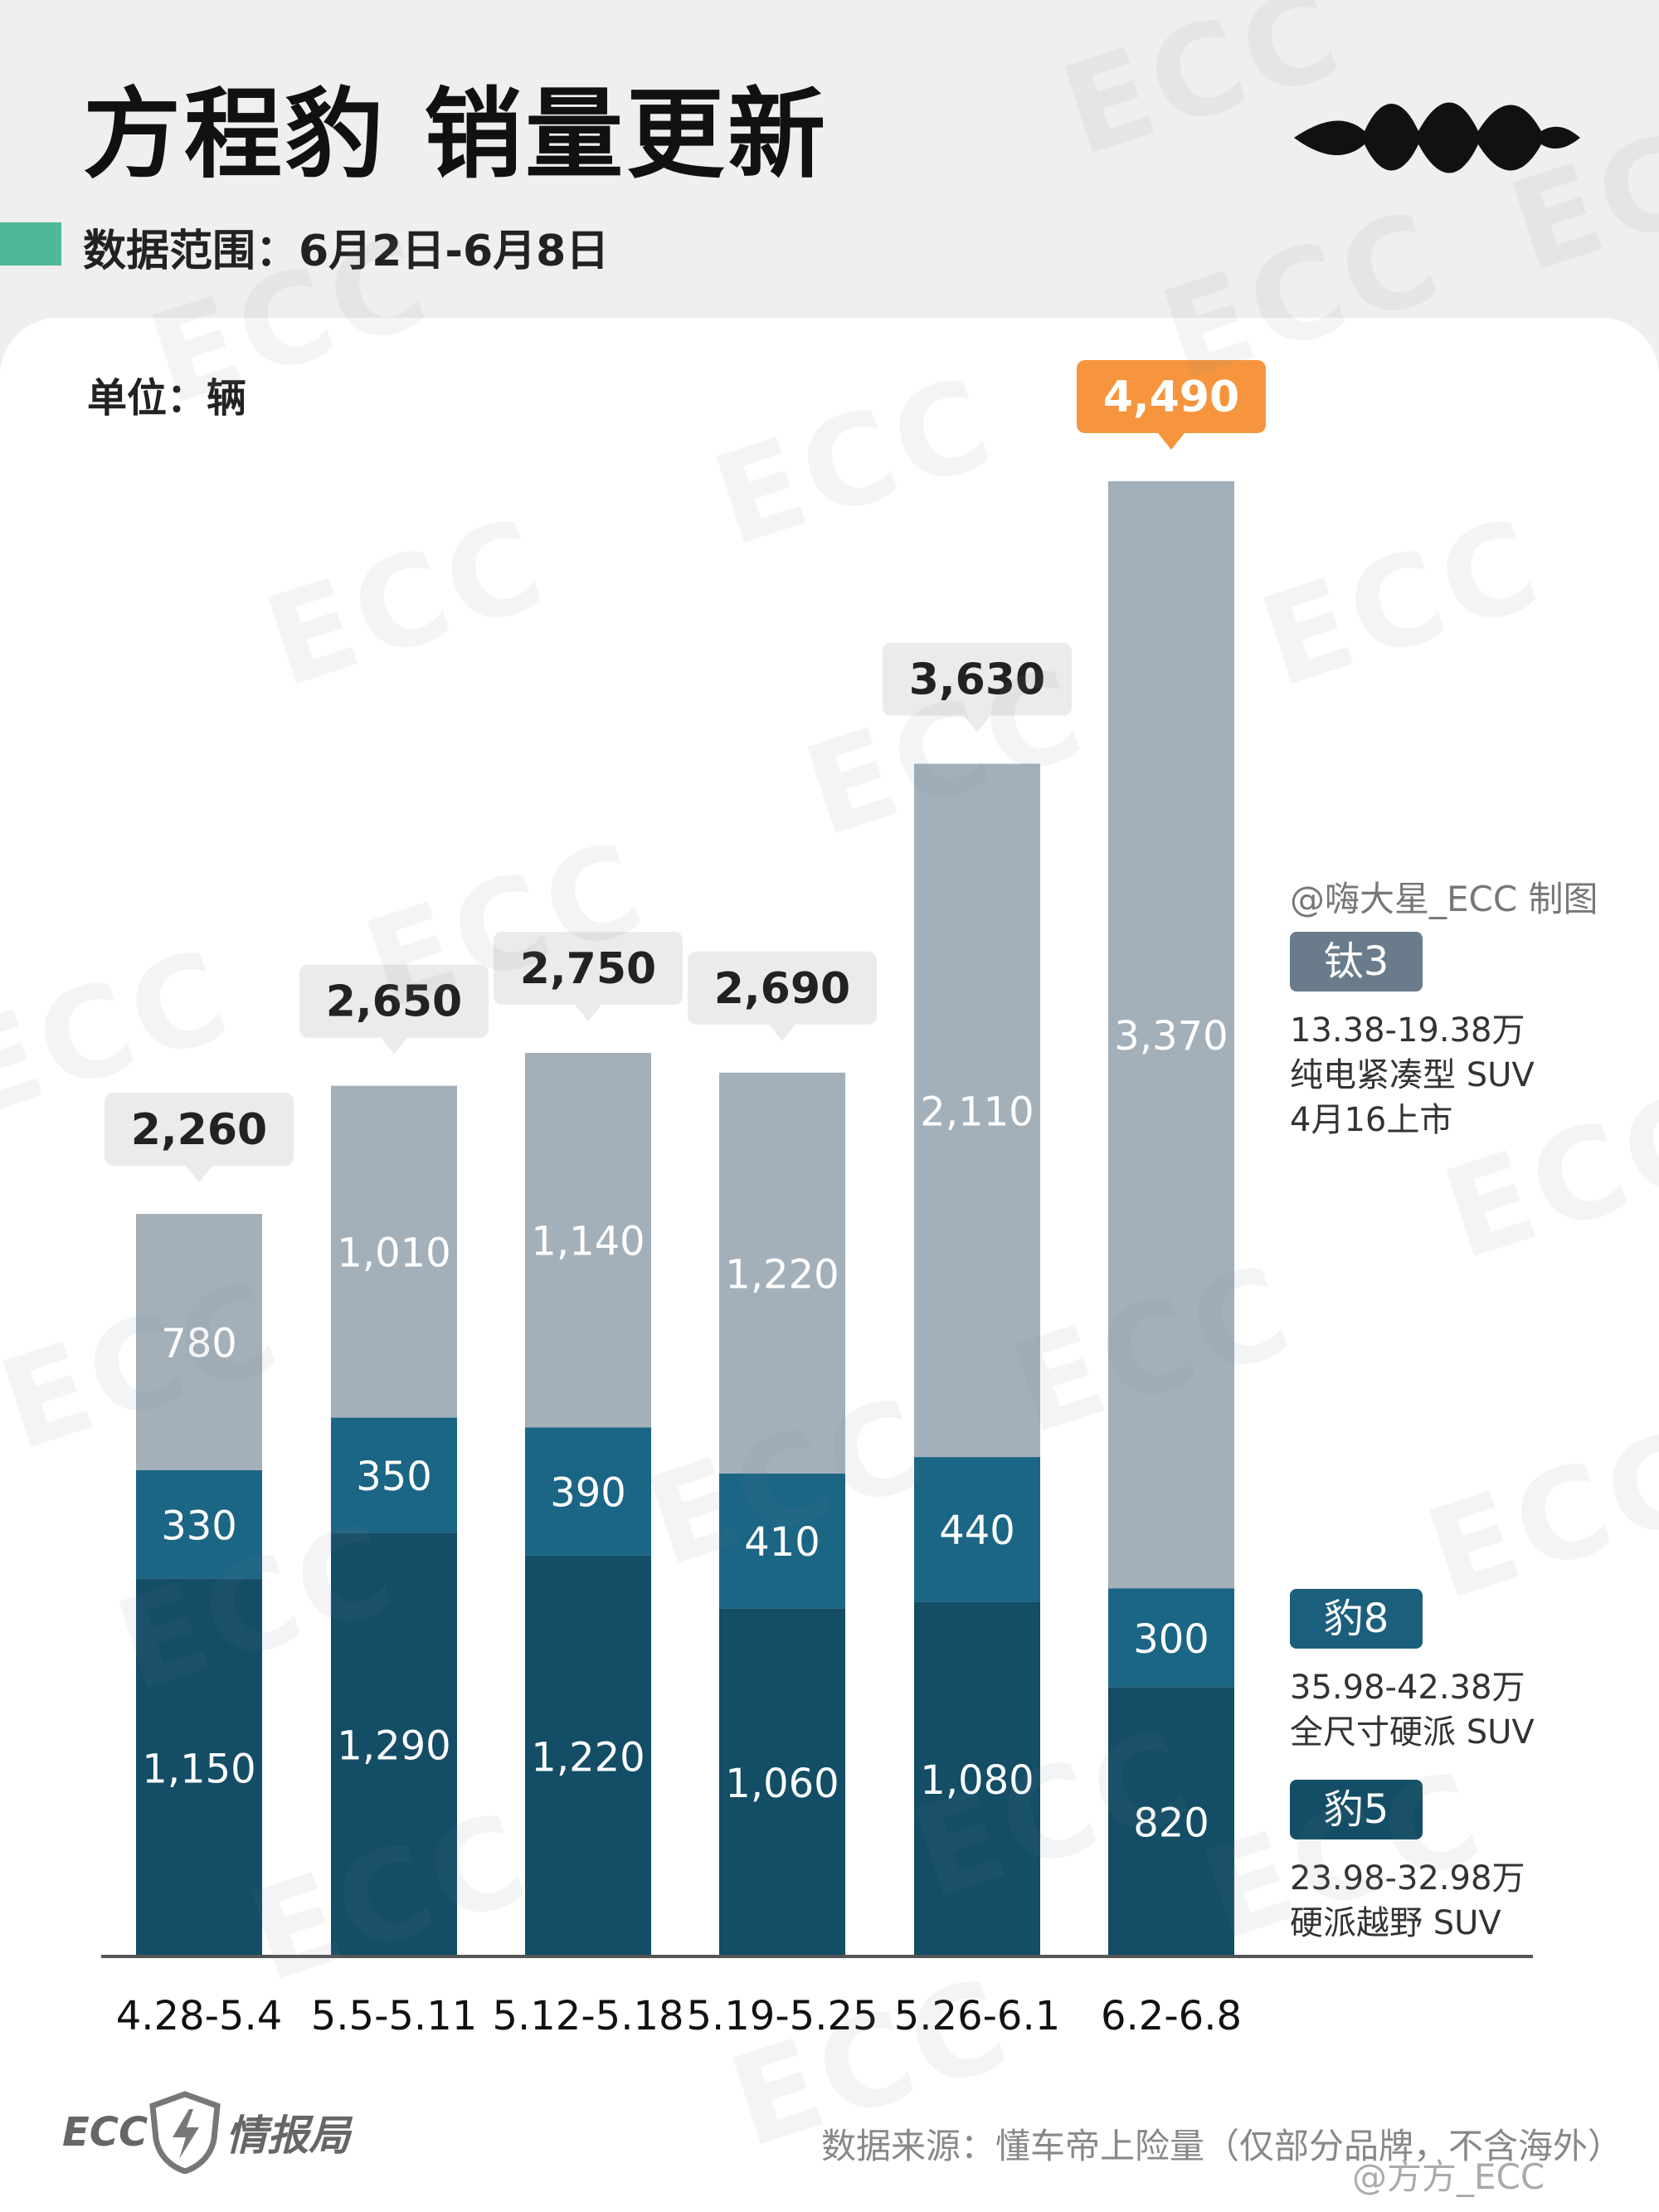  What do you see at coordinates (394, 2016) in the screenshot?
I see `x-tick-label: 5.5-5.11` at bounding box center [394, 2016].